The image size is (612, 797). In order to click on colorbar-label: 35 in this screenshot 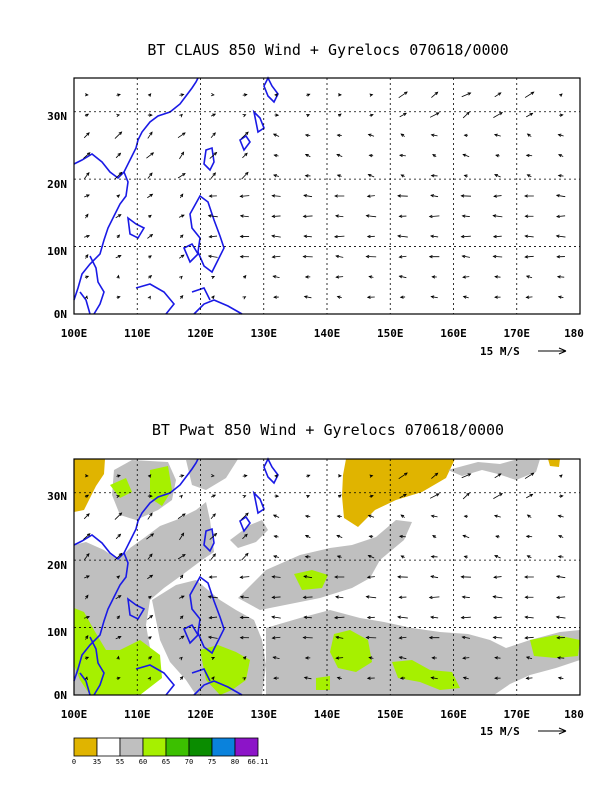, I will do `click(97, 762)`.